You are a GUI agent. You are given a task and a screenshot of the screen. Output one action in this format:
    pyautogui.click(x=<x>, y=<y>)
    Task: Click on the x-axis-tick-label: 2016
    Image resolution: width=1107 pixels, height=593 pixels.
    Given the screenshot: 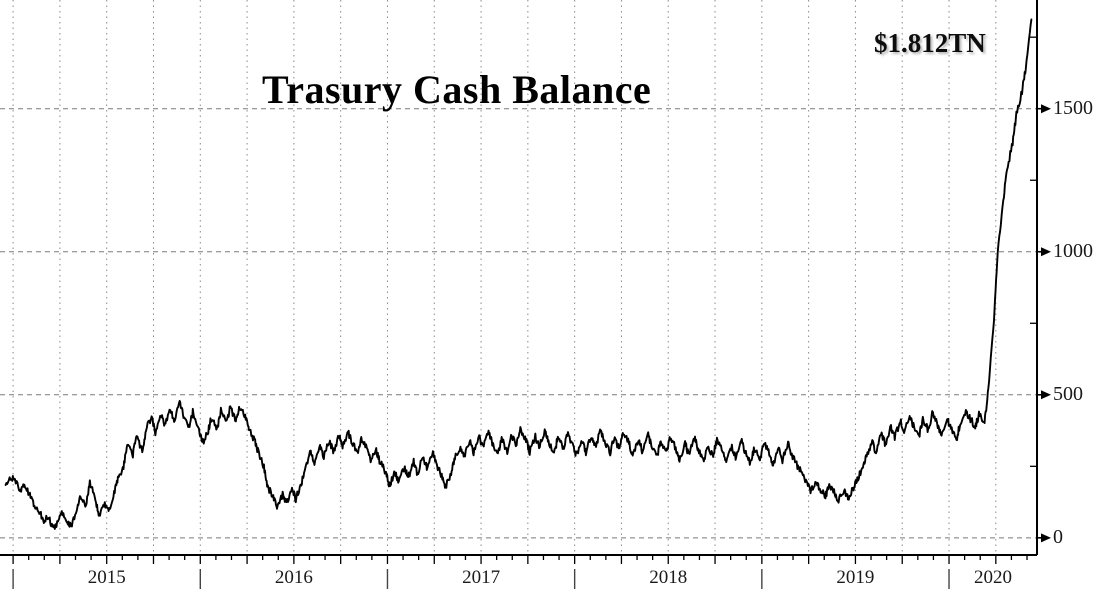 What is the action you would take?
    pyautogui.click(x=293, y=577)
    